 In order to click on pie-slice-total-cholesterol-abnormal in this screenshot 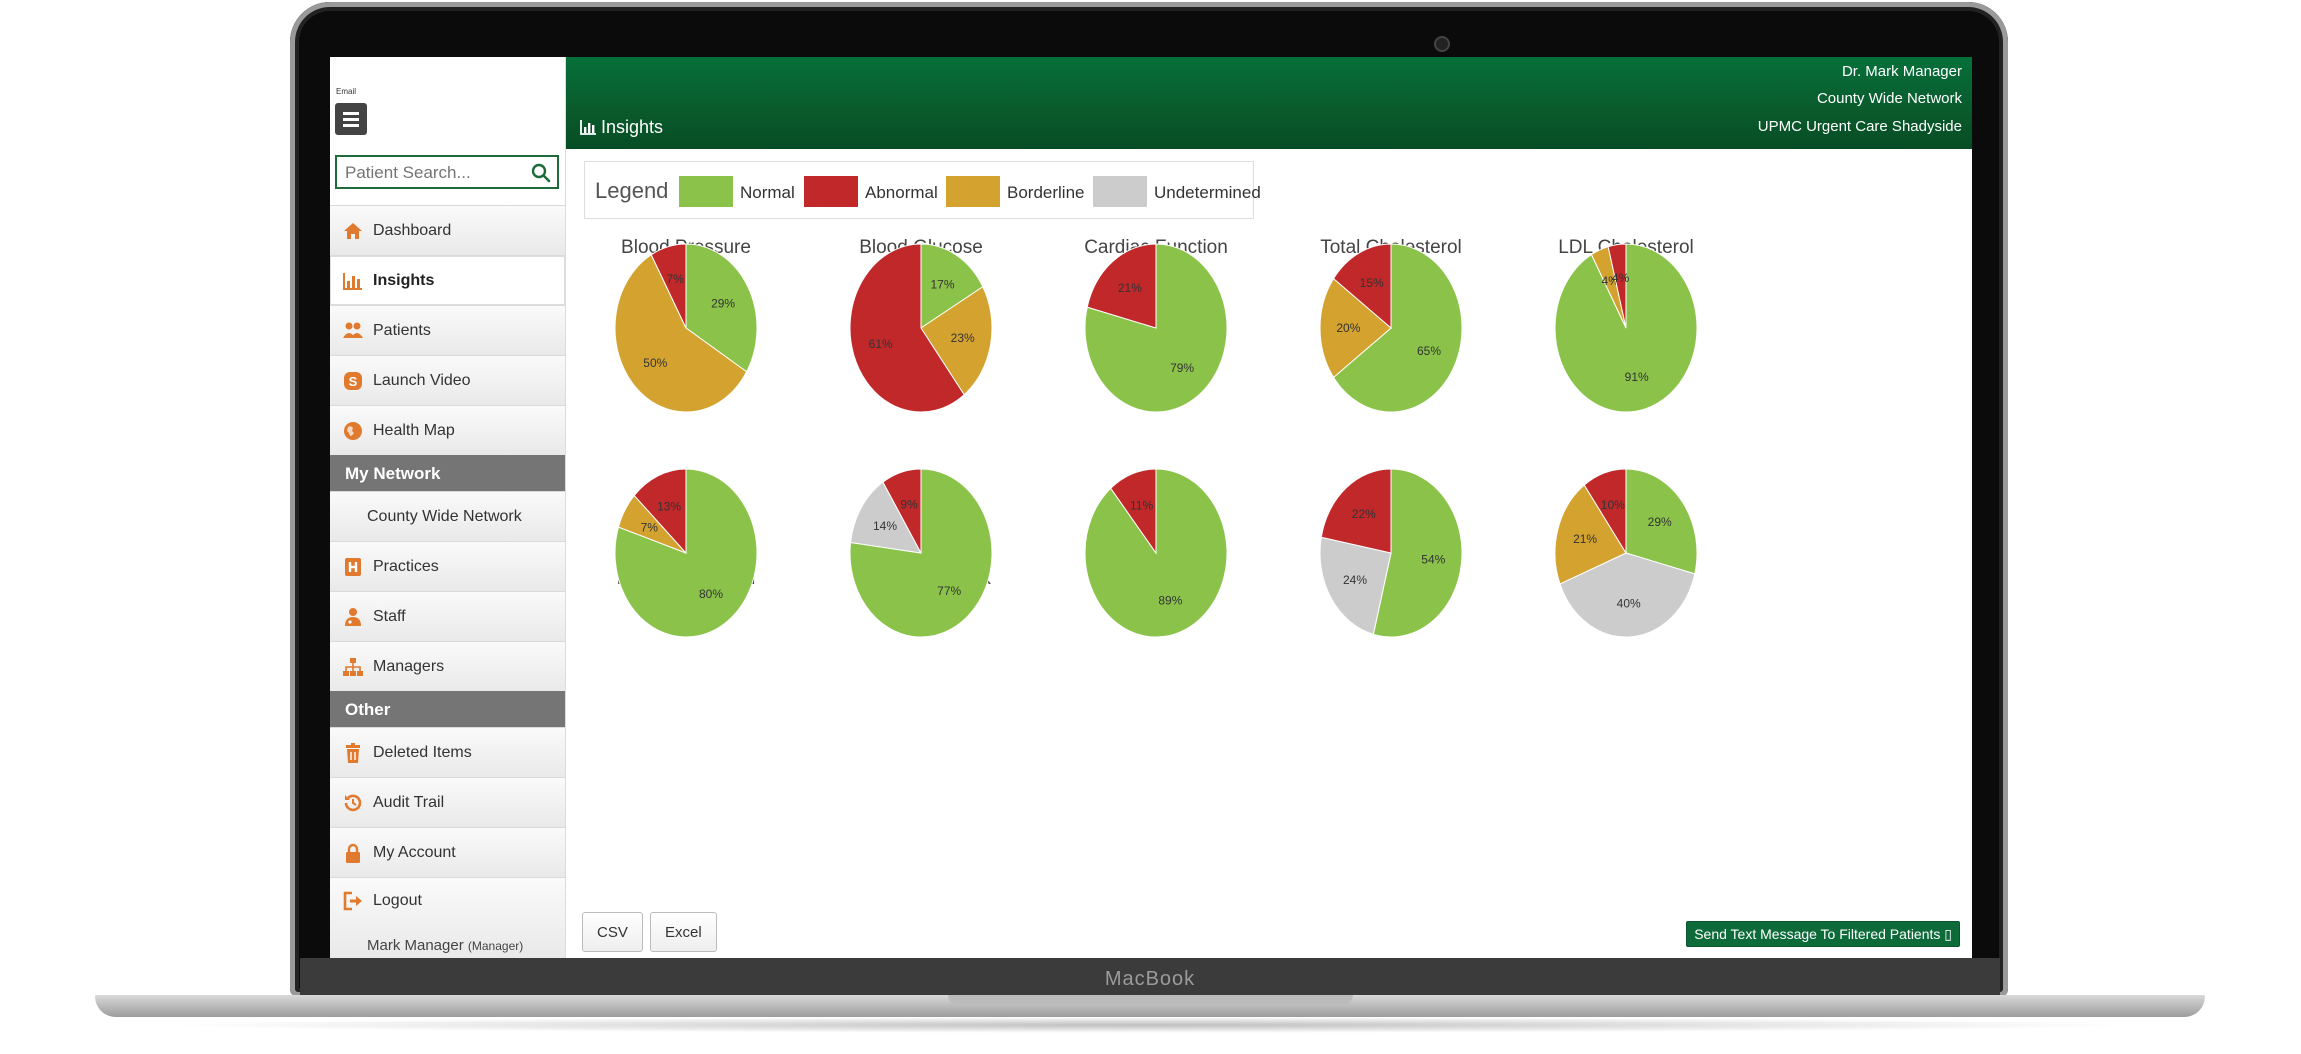, I will do `click(1362, 286)`.